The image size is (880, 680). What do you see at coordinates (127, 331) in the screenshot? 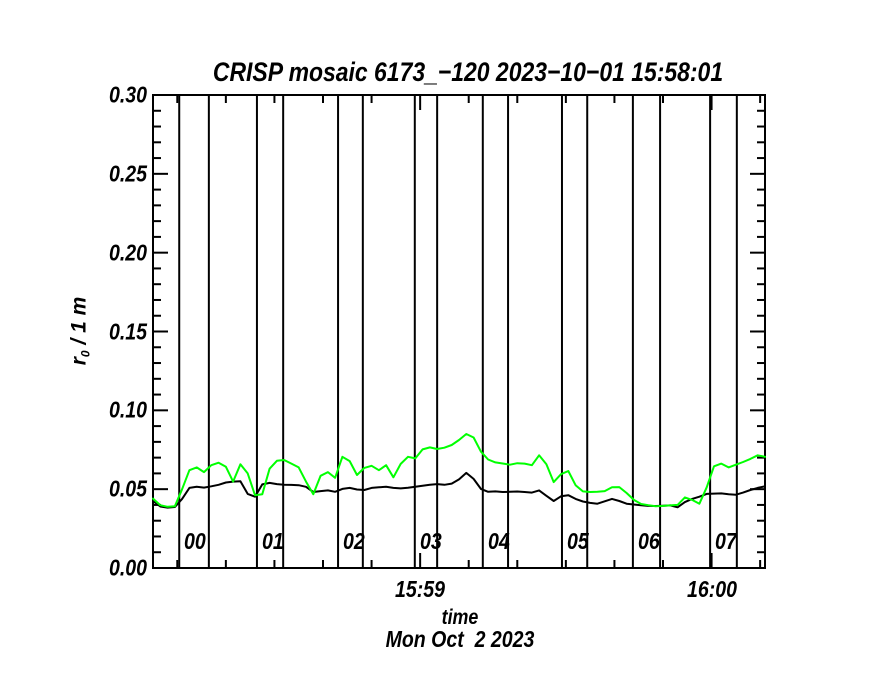
I see `y-tick-label: 0.15` at bounding box center [127, 331].